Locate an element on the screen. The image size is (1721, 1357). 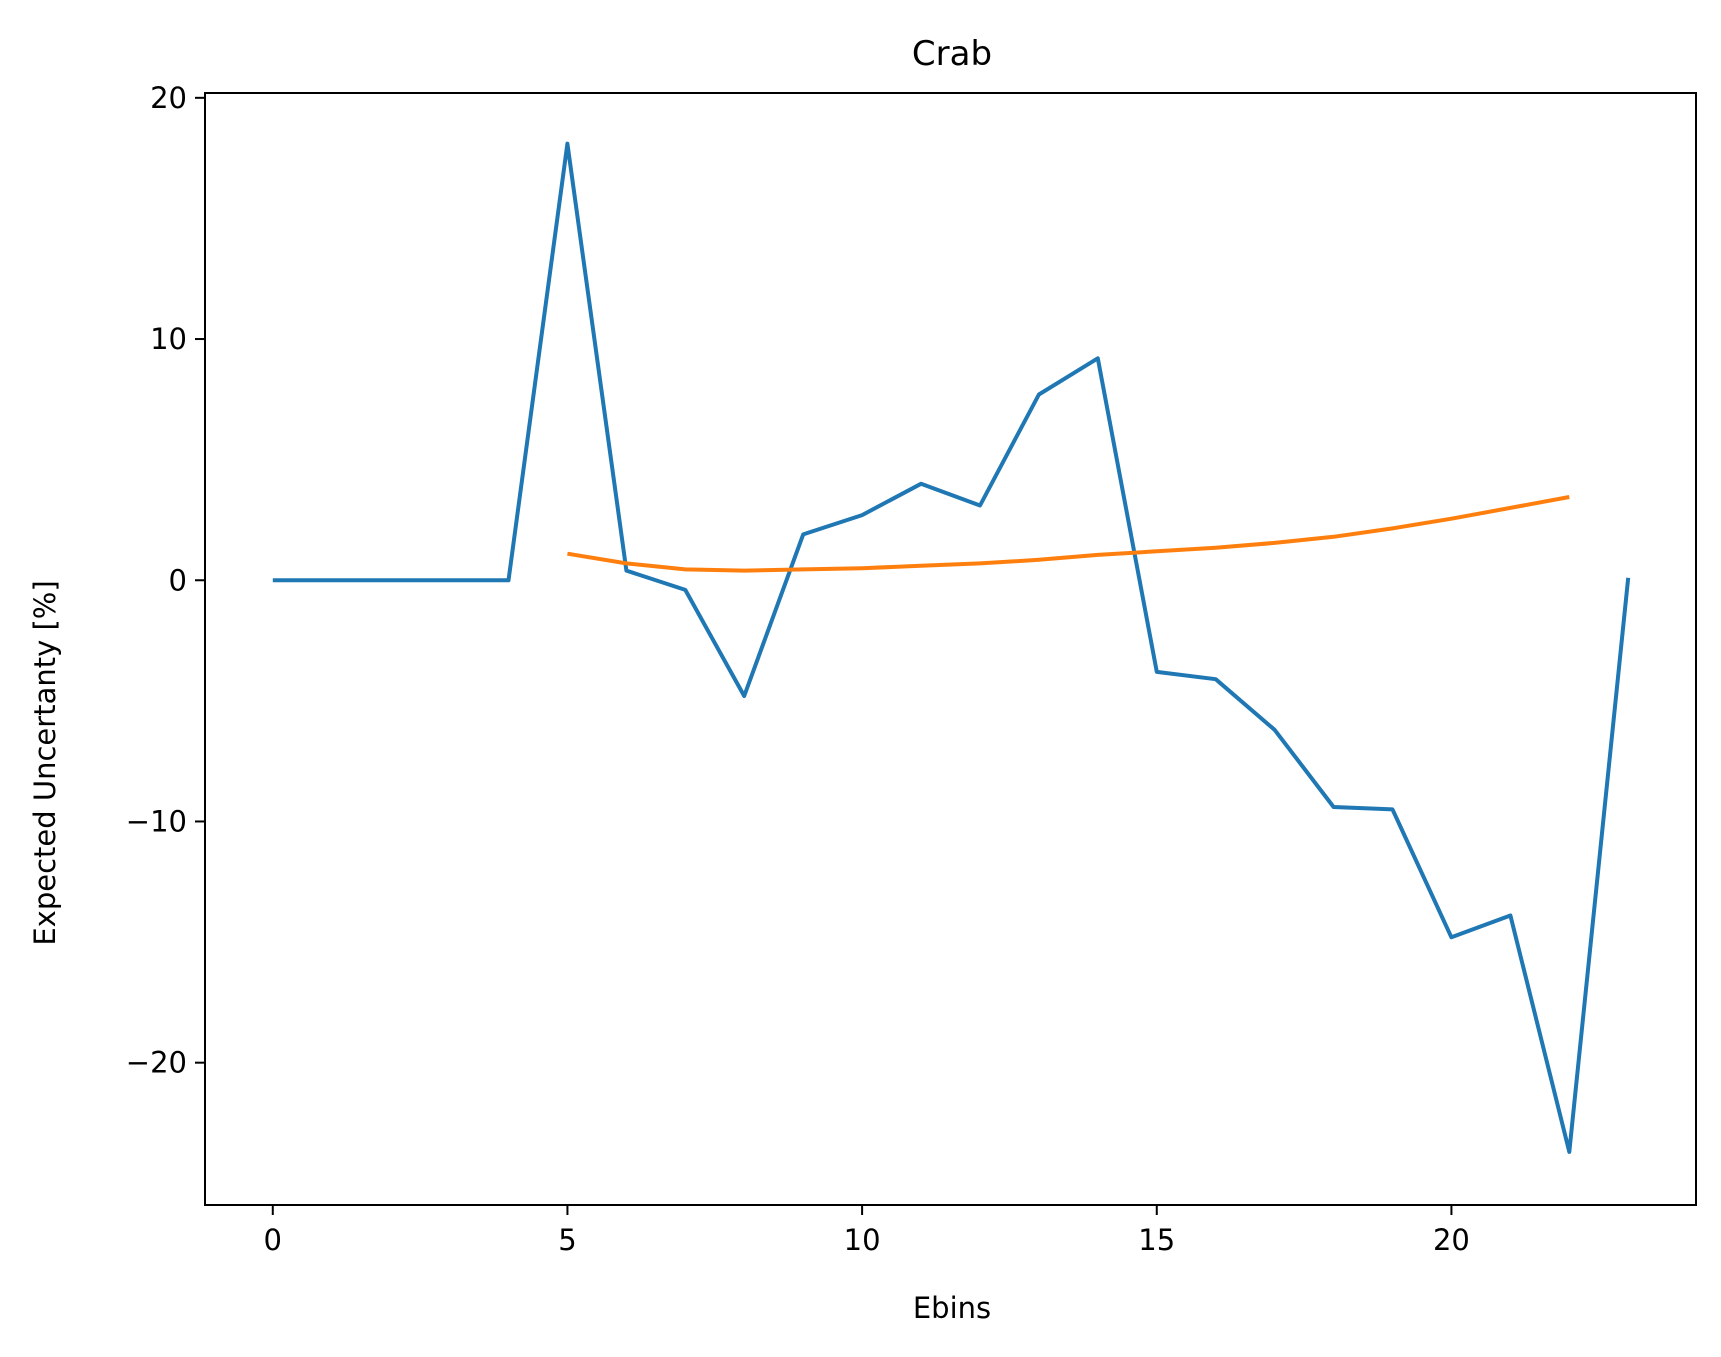
y-axis-label: Expected Uncertanty [%] is located at coordinates (45, 762).